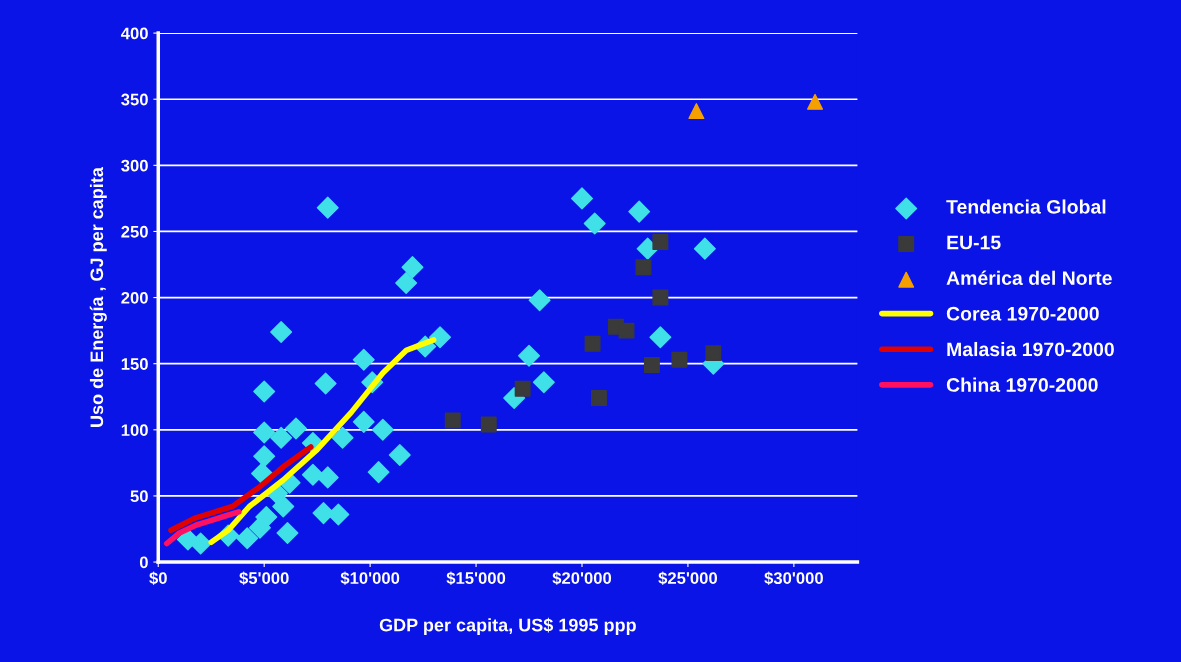 The height and width of the screenshot is (662, 1181). Describe the element at coordinates (507, 626) in the screenshot. I see `x-axis-title: GDP per capita, US$ 1995 ppp` at that location.